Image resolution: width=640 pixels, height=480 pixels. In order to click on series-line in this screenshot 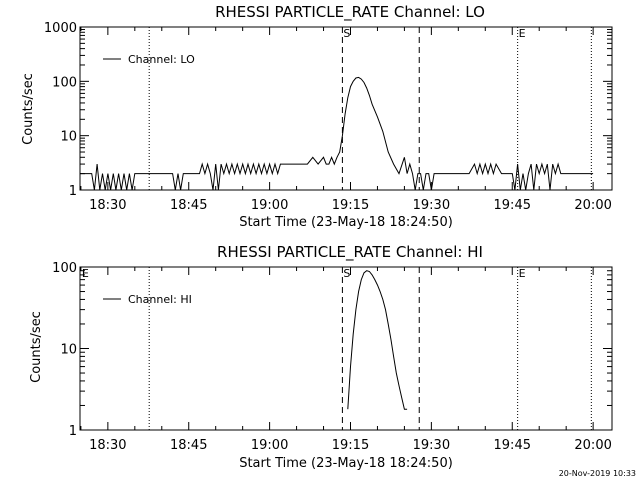, I will do `click(377, 340)`.